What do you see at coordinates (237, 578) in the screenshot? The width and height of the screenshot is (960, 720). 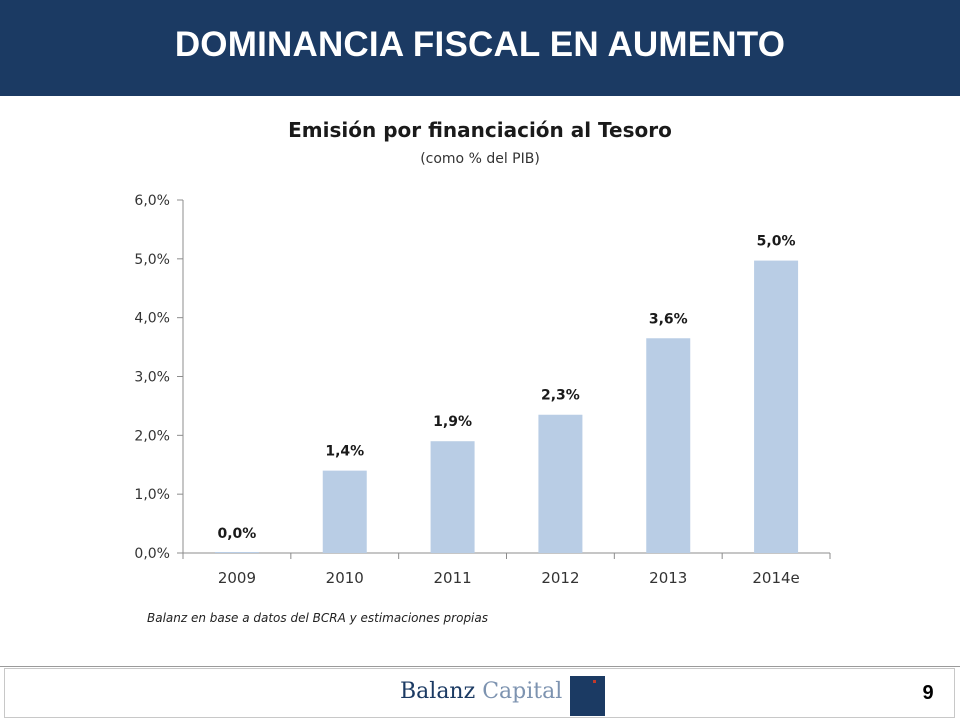 I see `x-tick-label: 2009` at bounding box center [237, 578].